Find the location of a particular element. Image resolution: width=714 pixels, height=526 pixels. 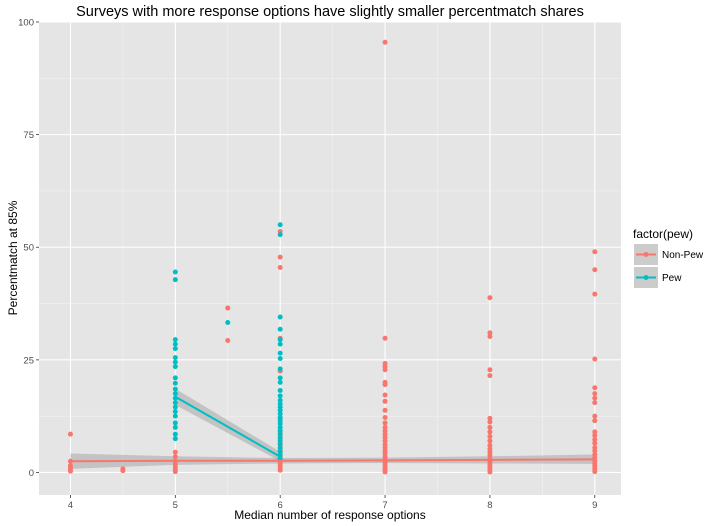

y-tick-label: 100 is located at coordinates (26, 23).